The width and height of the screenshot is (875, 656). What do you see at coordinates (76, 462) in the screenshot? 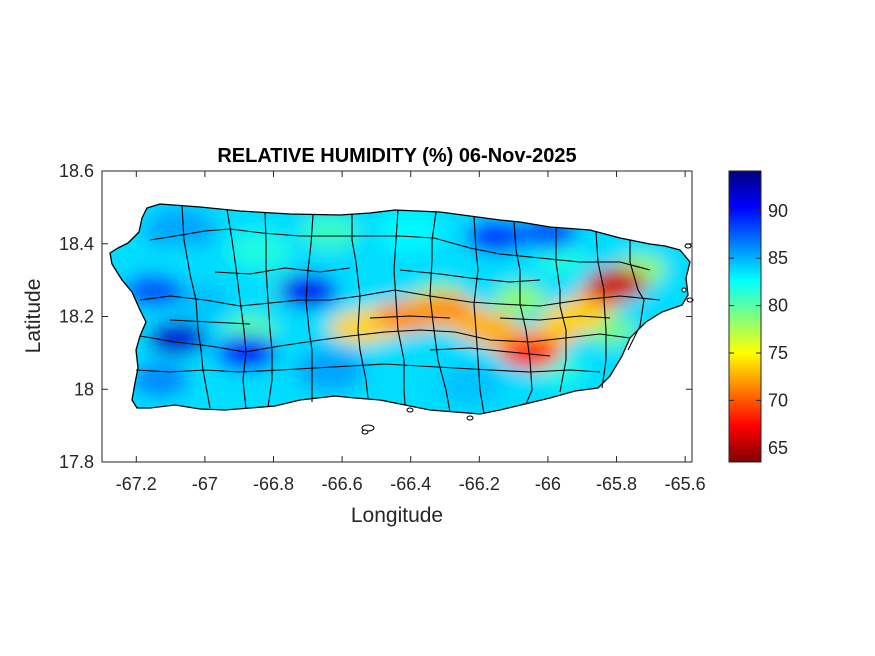
I see `y-tick-label: 17.8` at bounding box center [76, 462].